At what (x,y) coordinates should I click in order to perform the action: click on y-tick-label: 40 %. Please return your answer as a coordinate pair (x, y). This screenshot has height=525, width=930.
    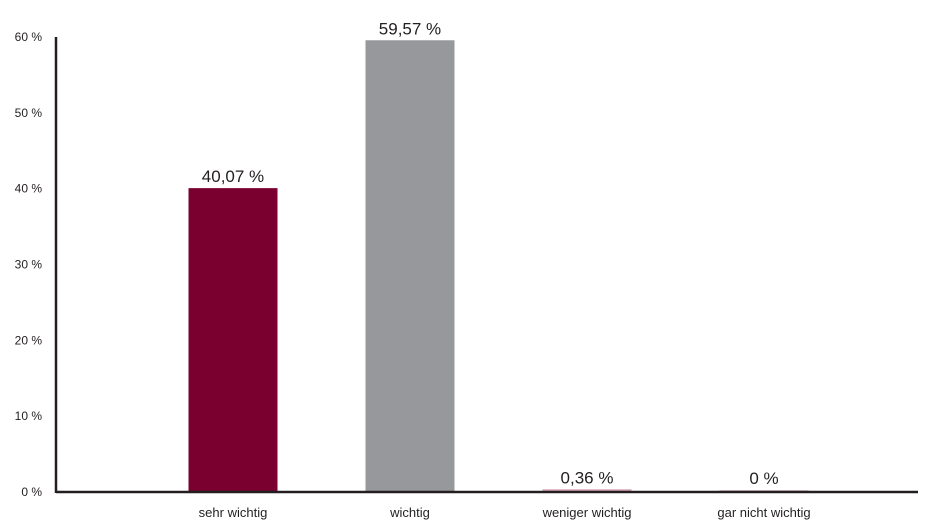
    Looking at the image, I should click on (29, 189).